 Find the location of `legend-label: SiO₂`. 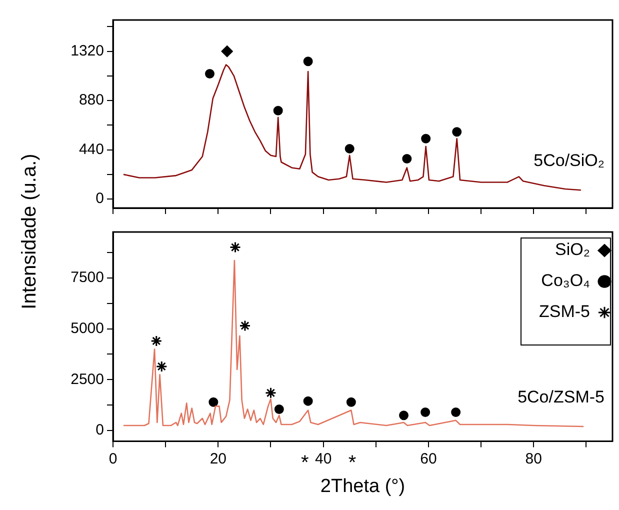

legend-label: SiO₂ is located at coordinates (572, 250).